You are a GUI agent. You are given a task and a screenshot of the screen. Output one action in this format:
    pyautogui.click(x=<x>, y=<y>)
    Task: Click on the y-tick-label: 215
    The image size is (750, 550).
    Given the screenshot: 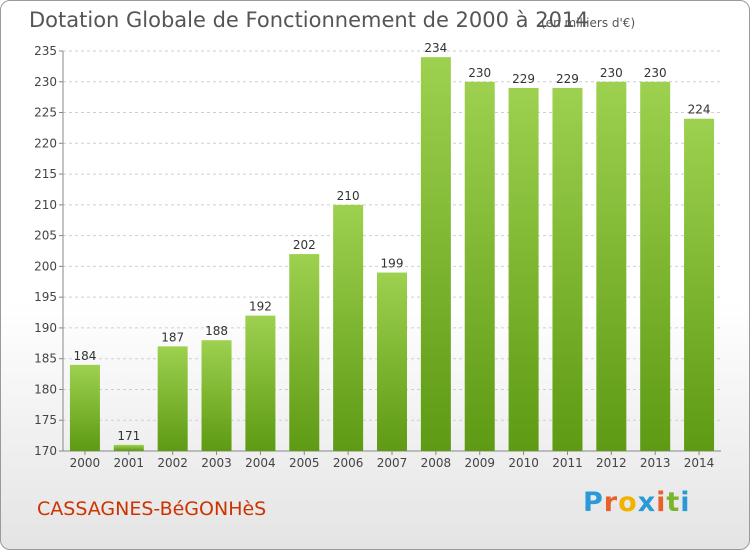 What is the action you would take?
    pyautogui.click(x=45, y=174)
    